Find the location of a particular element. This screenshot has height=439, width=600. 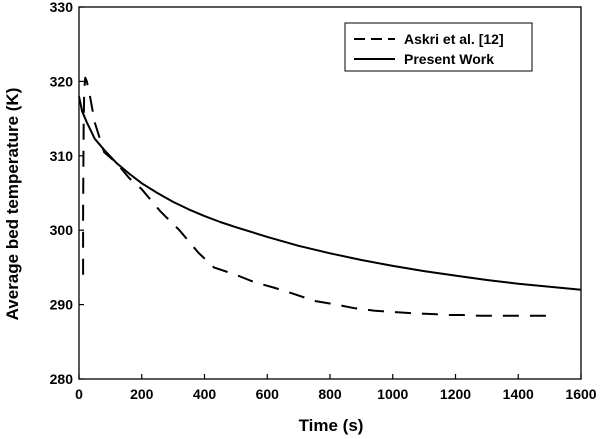

x-axis-title: Time (s) is located at coordinates (331, 425).